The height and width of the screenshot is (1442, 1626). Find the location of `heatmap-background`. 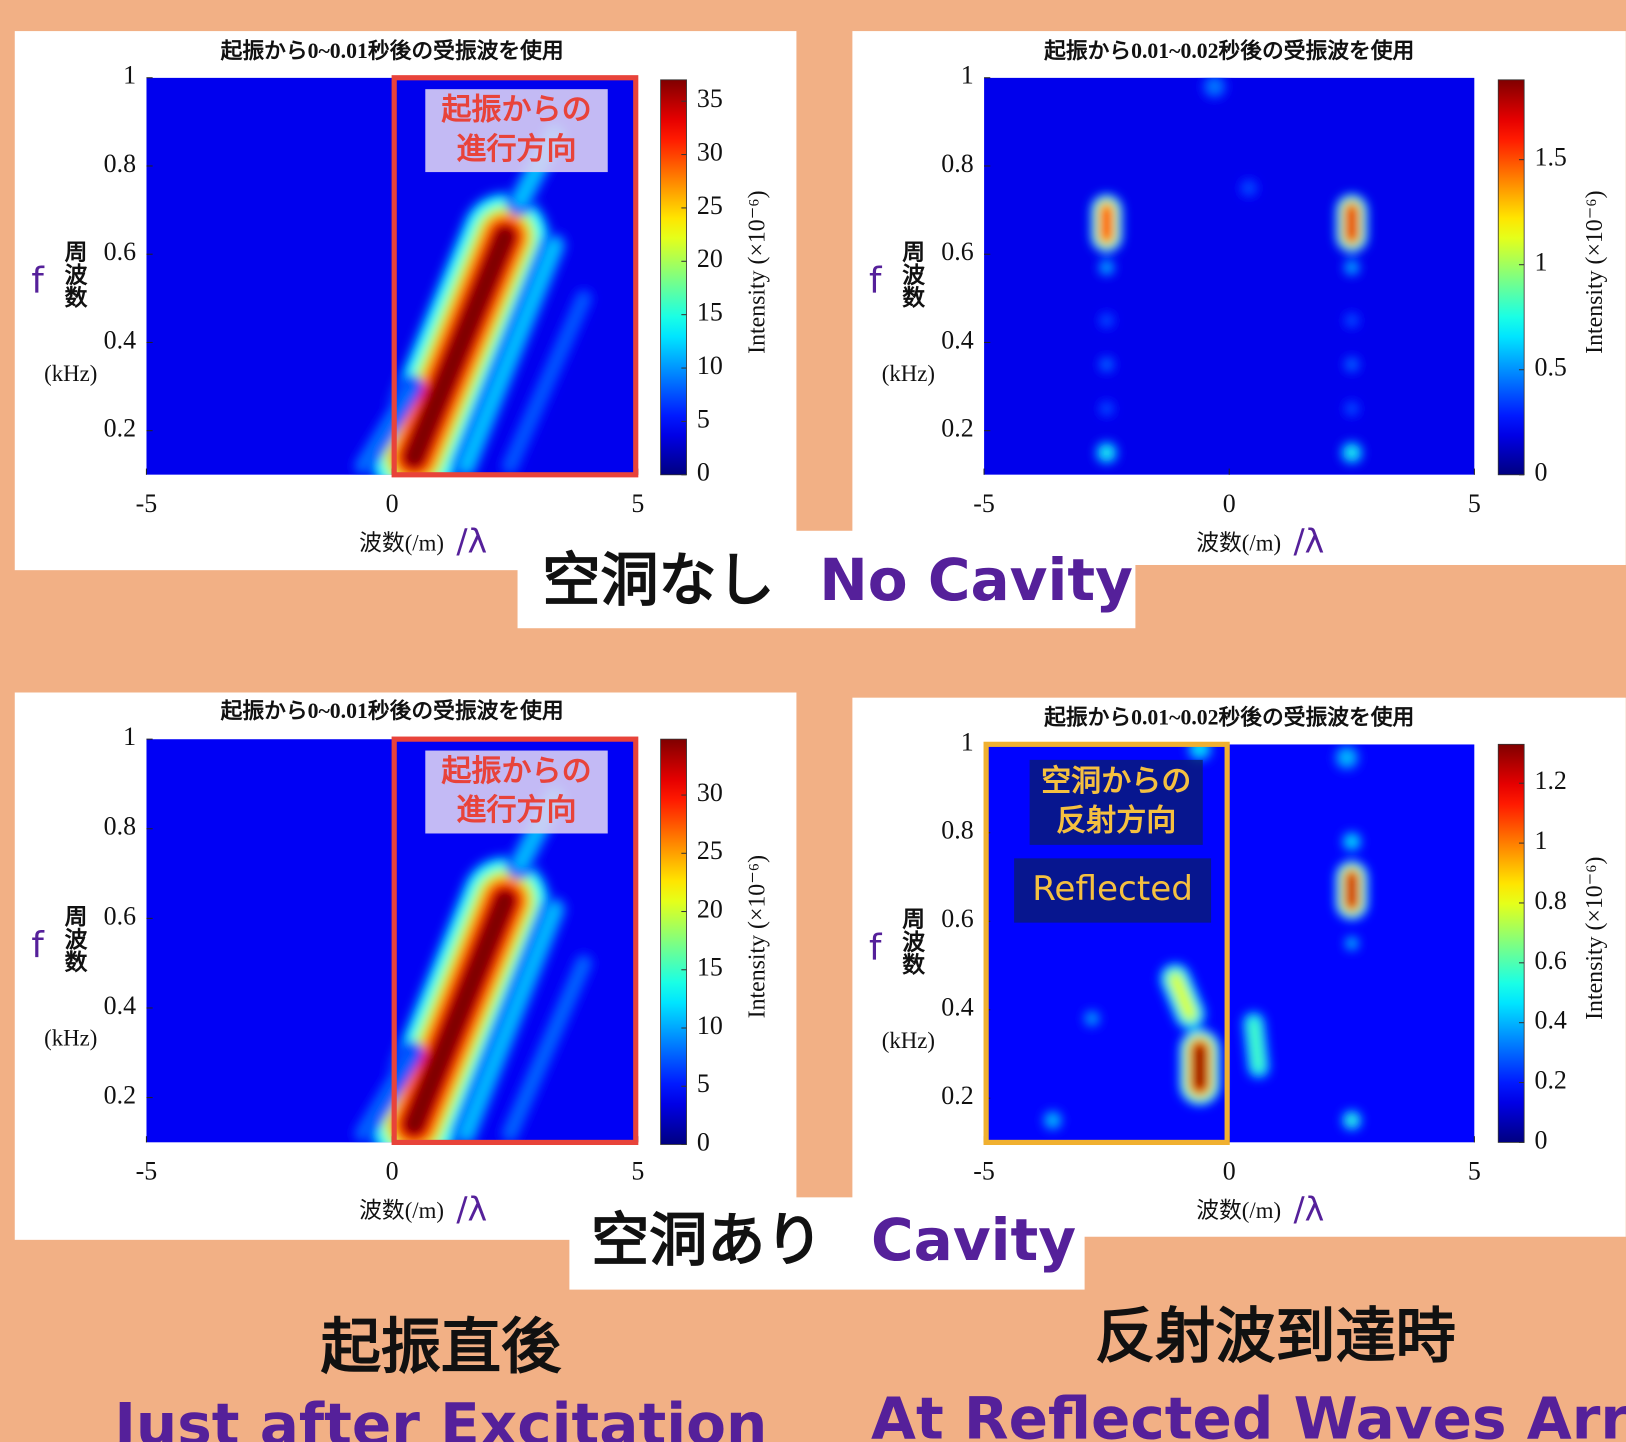

heatmap-background is located at coordinates (1229, 276).